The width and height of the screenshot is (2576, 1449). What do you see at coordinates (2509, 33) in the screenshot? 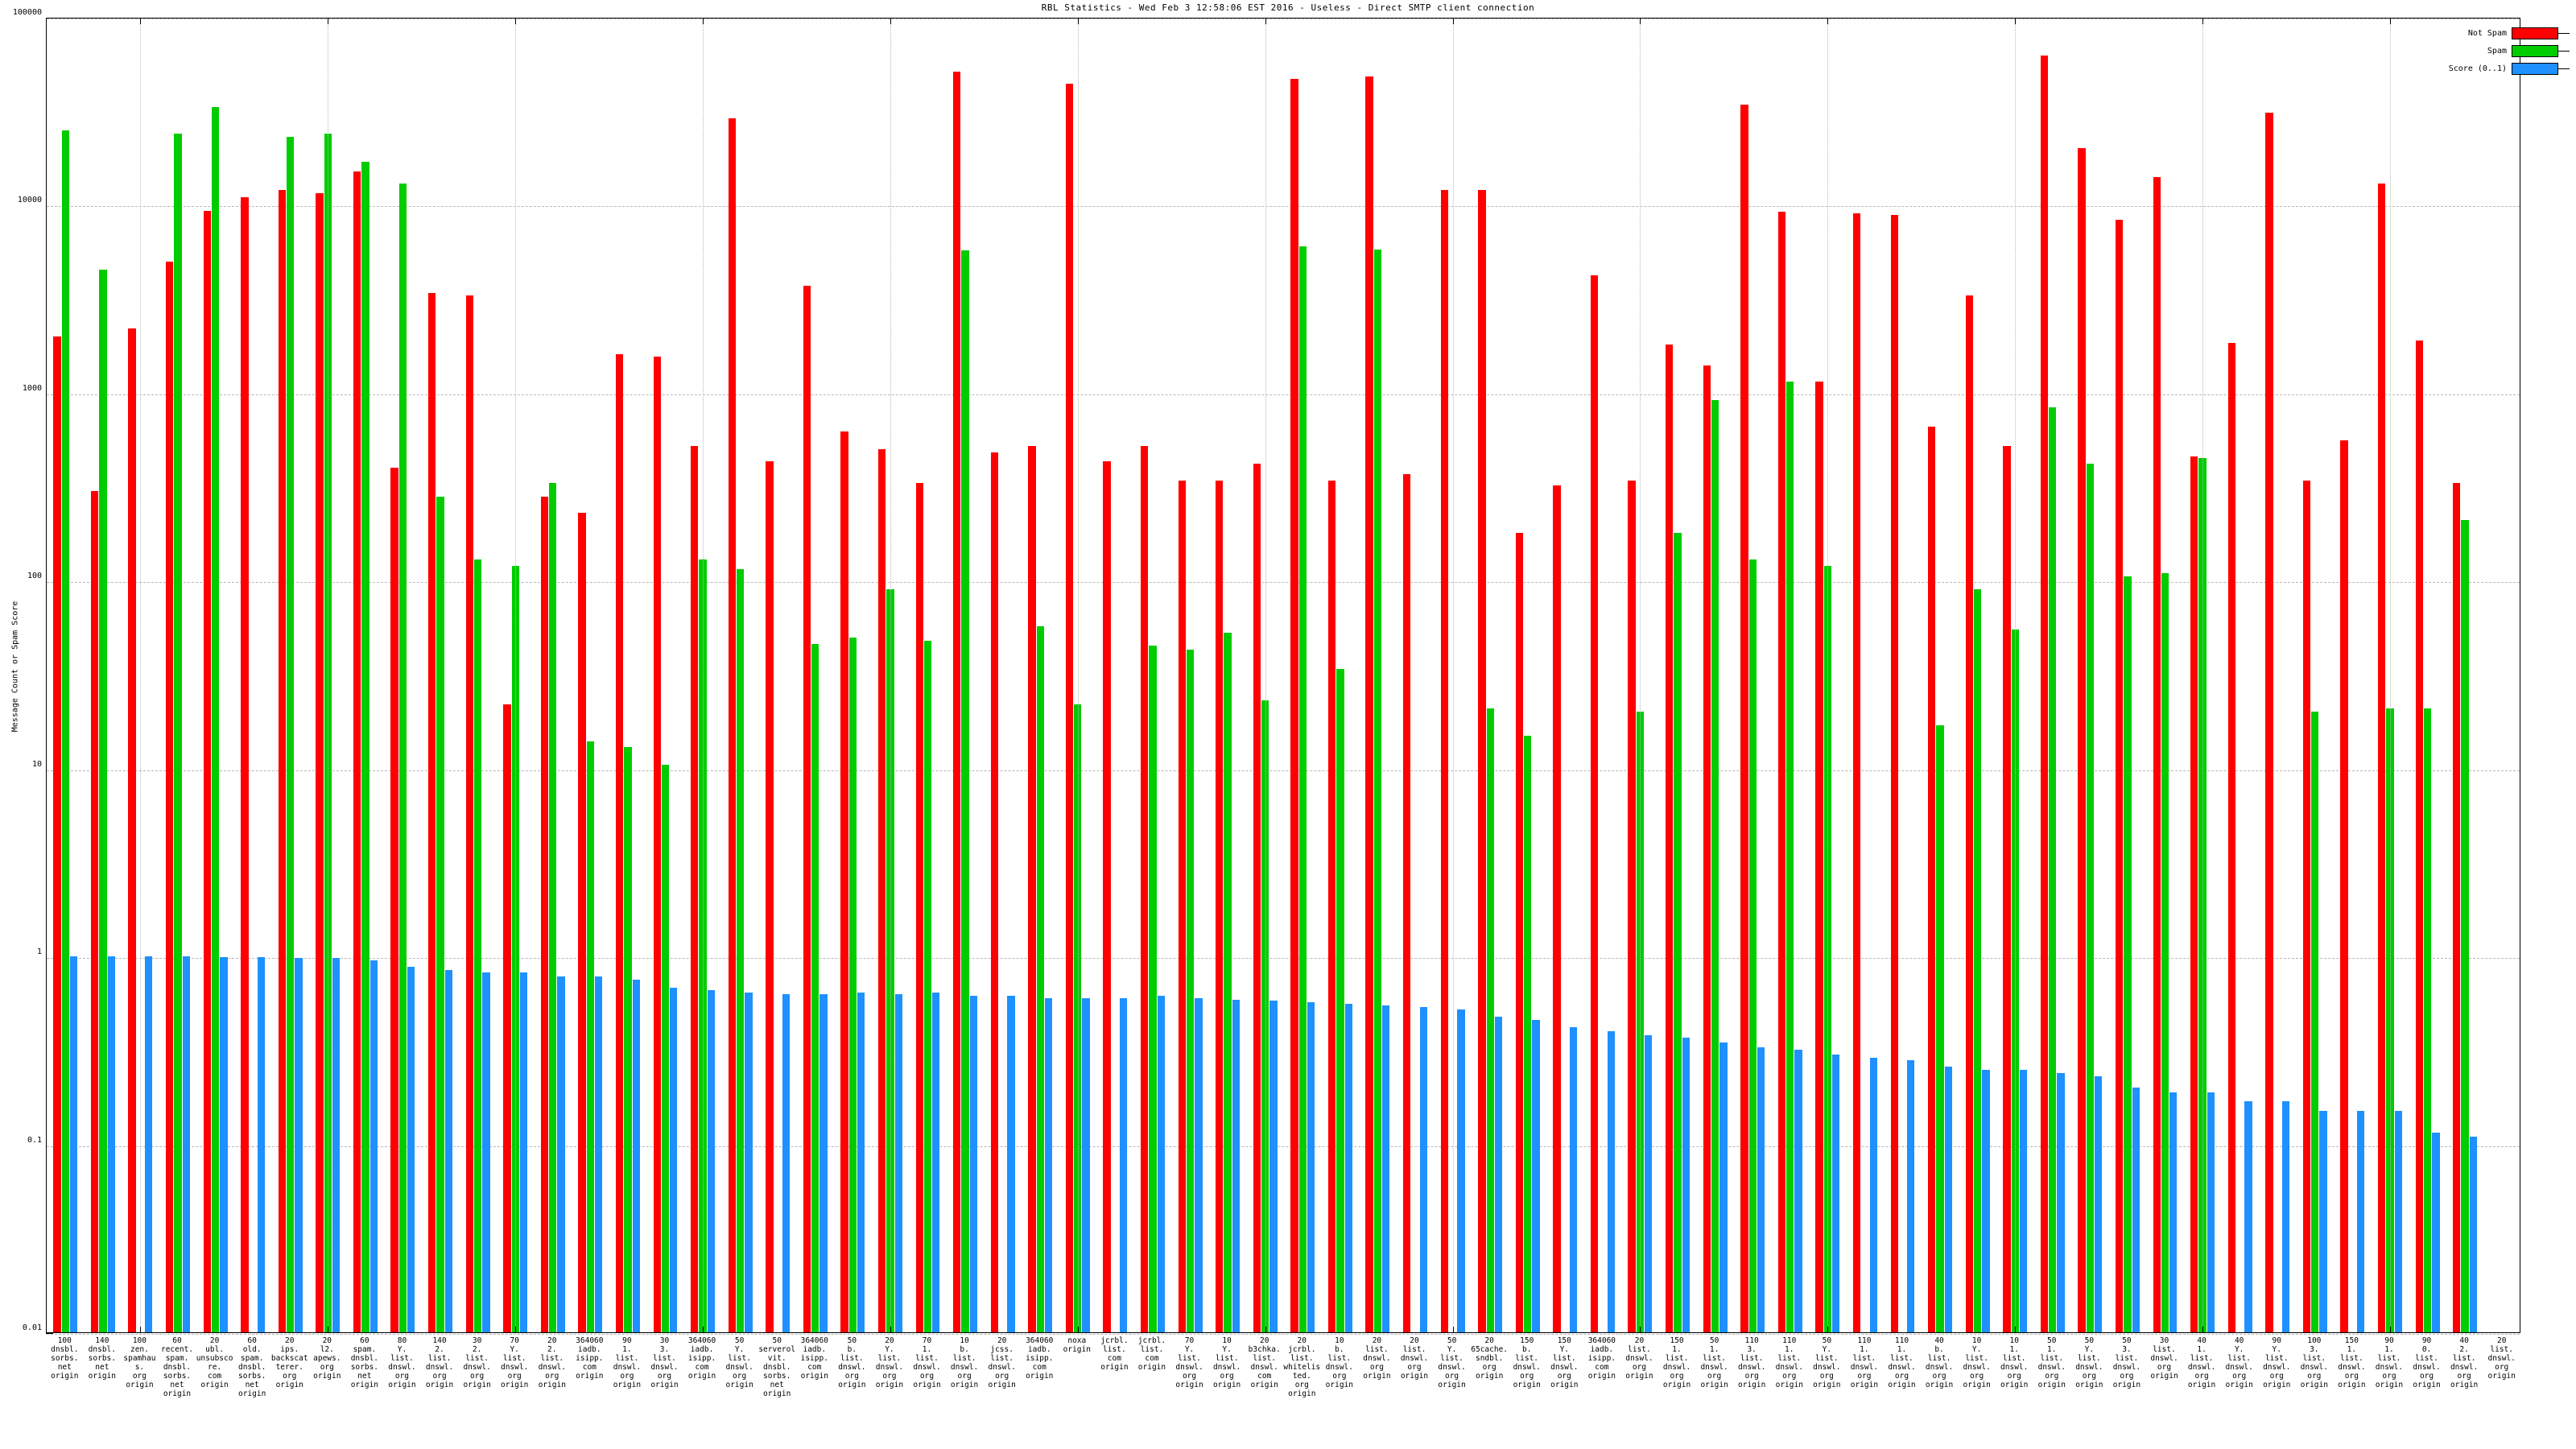
I see `legend-item: Not Spam` at bounding box center [2509, 33].